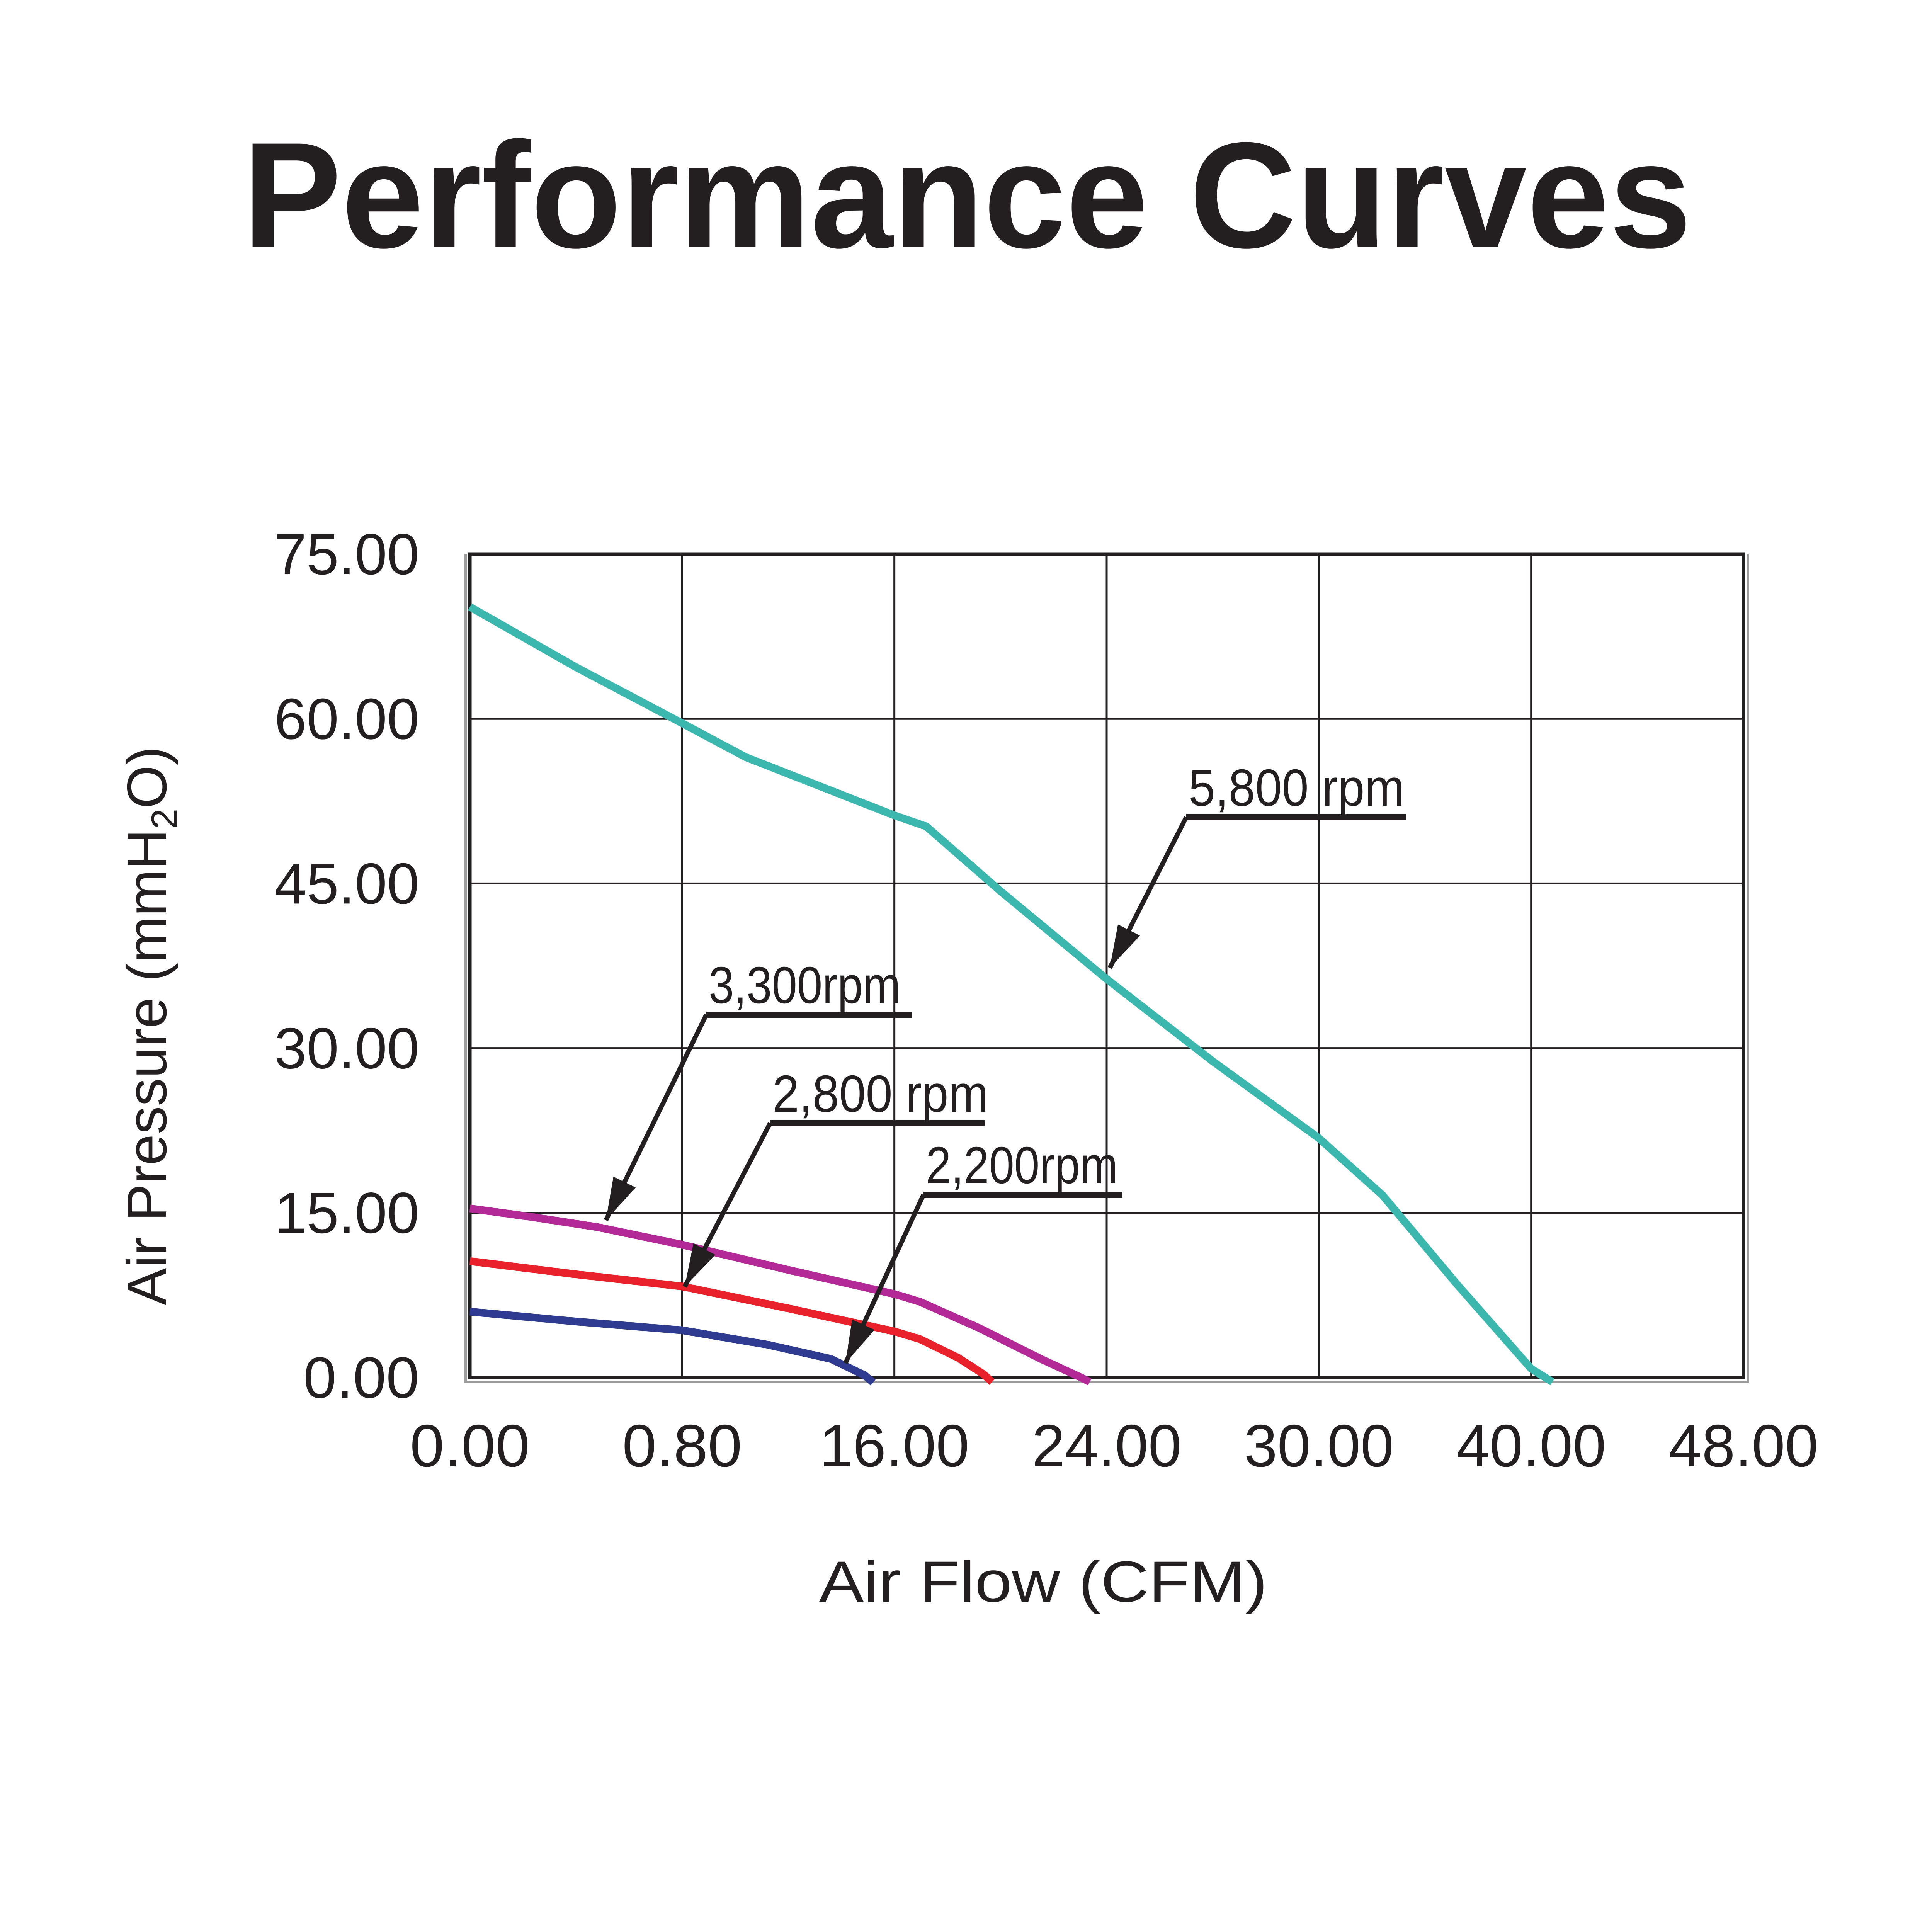 This screenshot has width=1932, height=1932. What do you see at coordinates (346, 1049) in the screenshot?
I see `y-tick-label: 30.00` at bounding box center [346, 1049].